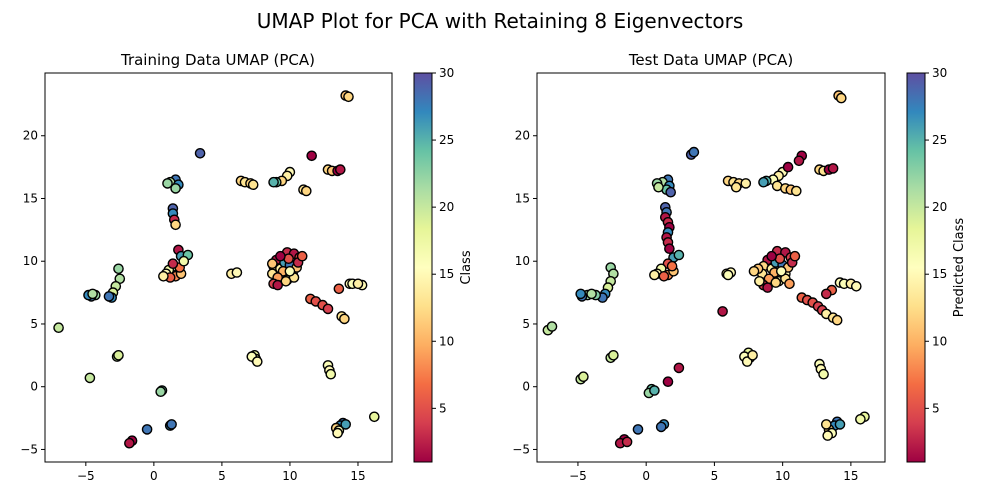  Describe the element at coordinates (939, 341) in the screenshot. I see `colorbar-tick-label: 10` at that location.